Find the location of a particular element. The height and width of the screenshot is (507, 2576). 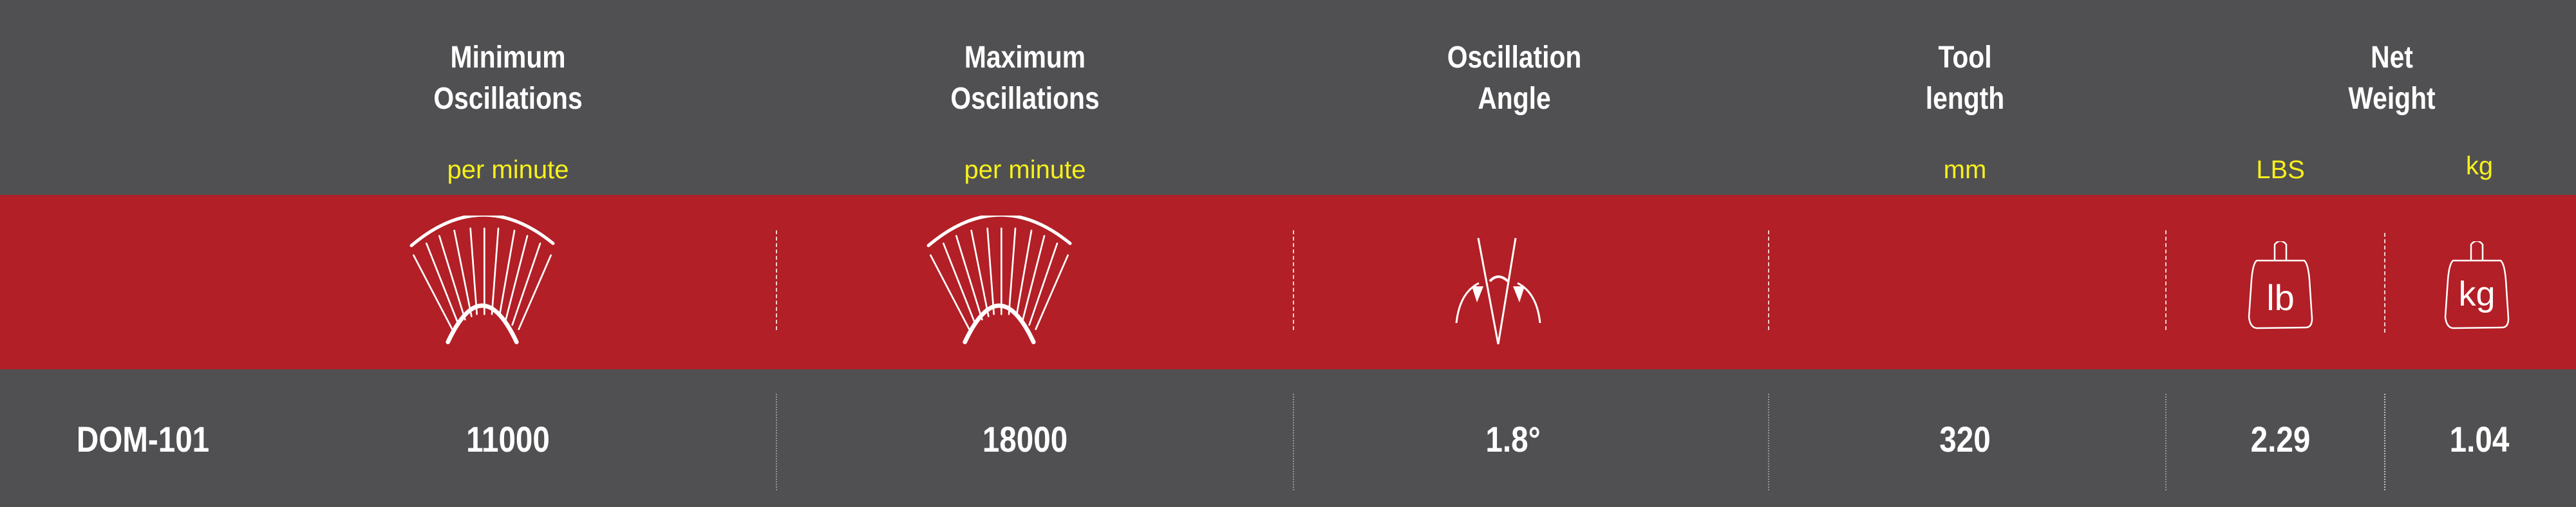

weight-lb-label: lb is located at coordinates (2280, 297).